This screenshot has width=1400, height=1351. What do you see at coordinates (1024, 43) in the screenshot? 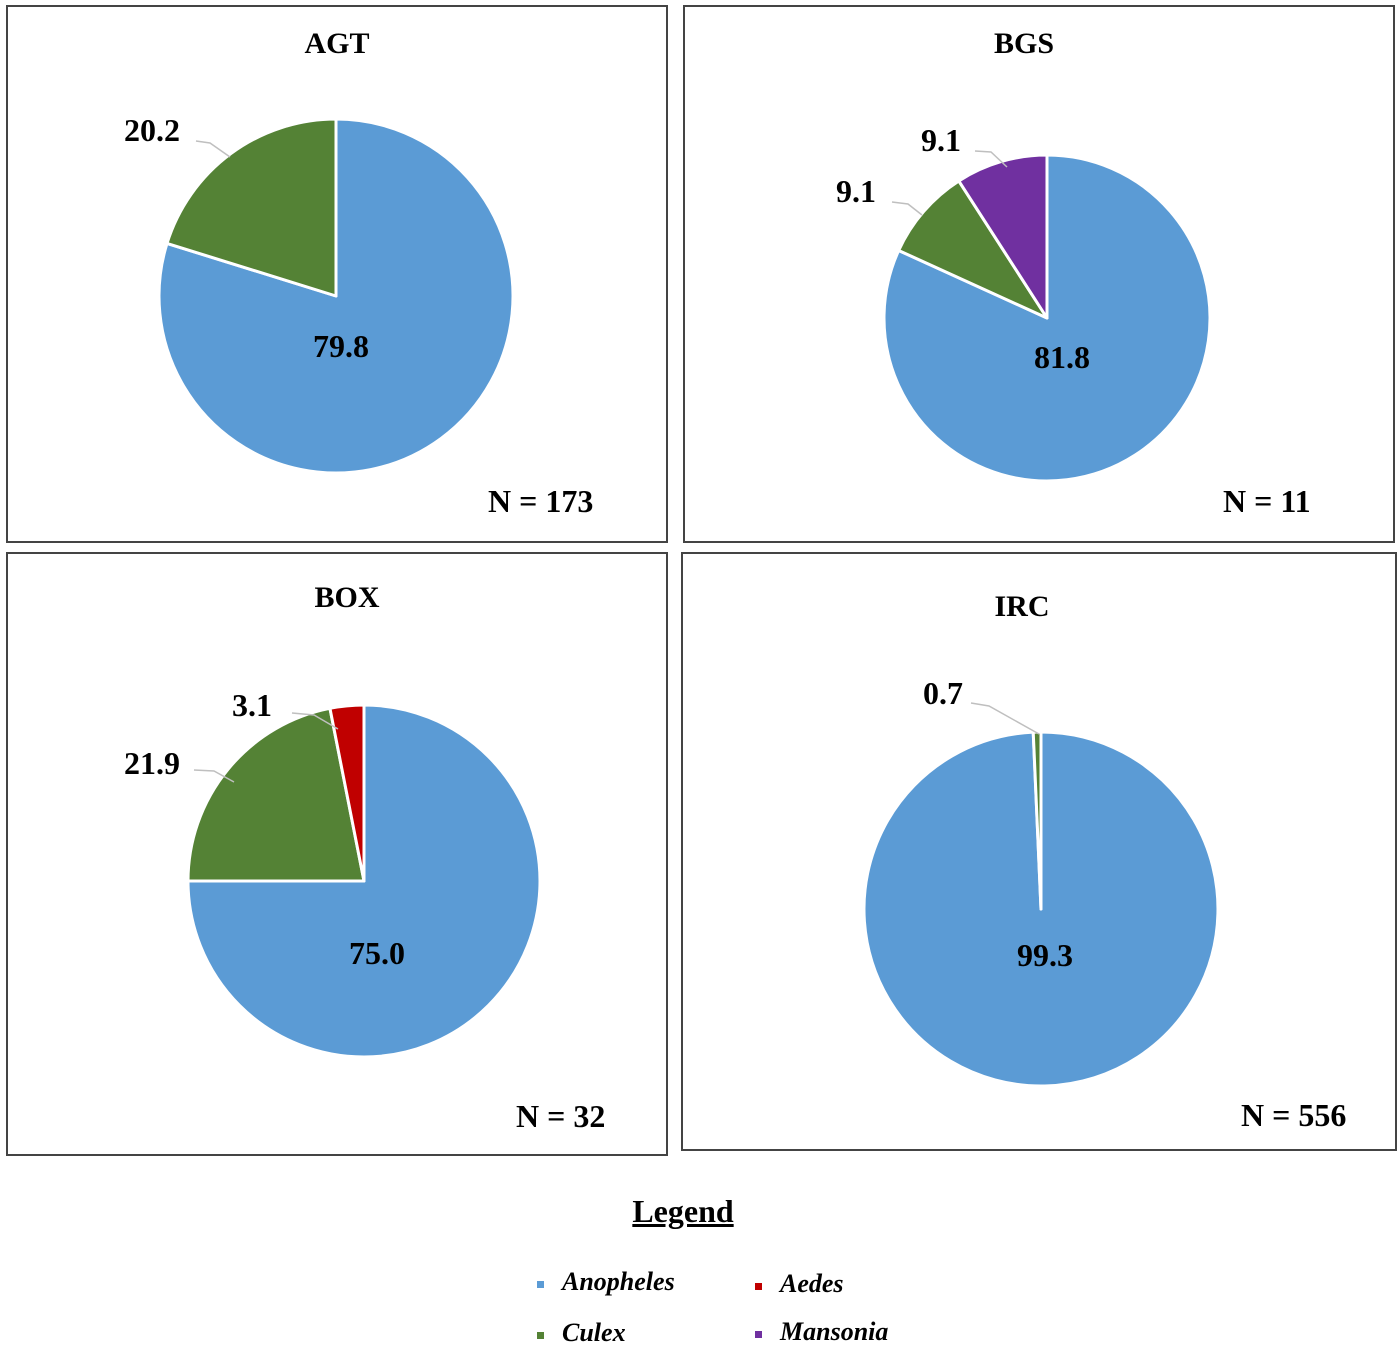
I see `chart-title: BGS` at bounding box center [1024, 43].